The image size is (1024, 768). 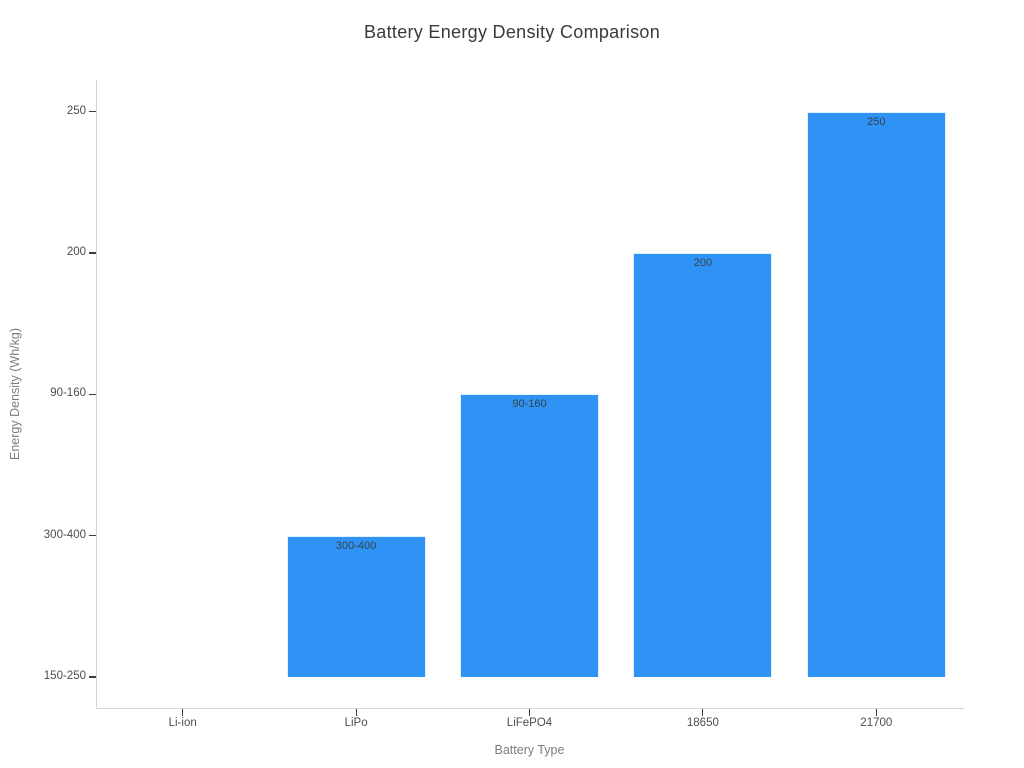 I want to click on bar-value-label: 250, so click(x=876, y=121).